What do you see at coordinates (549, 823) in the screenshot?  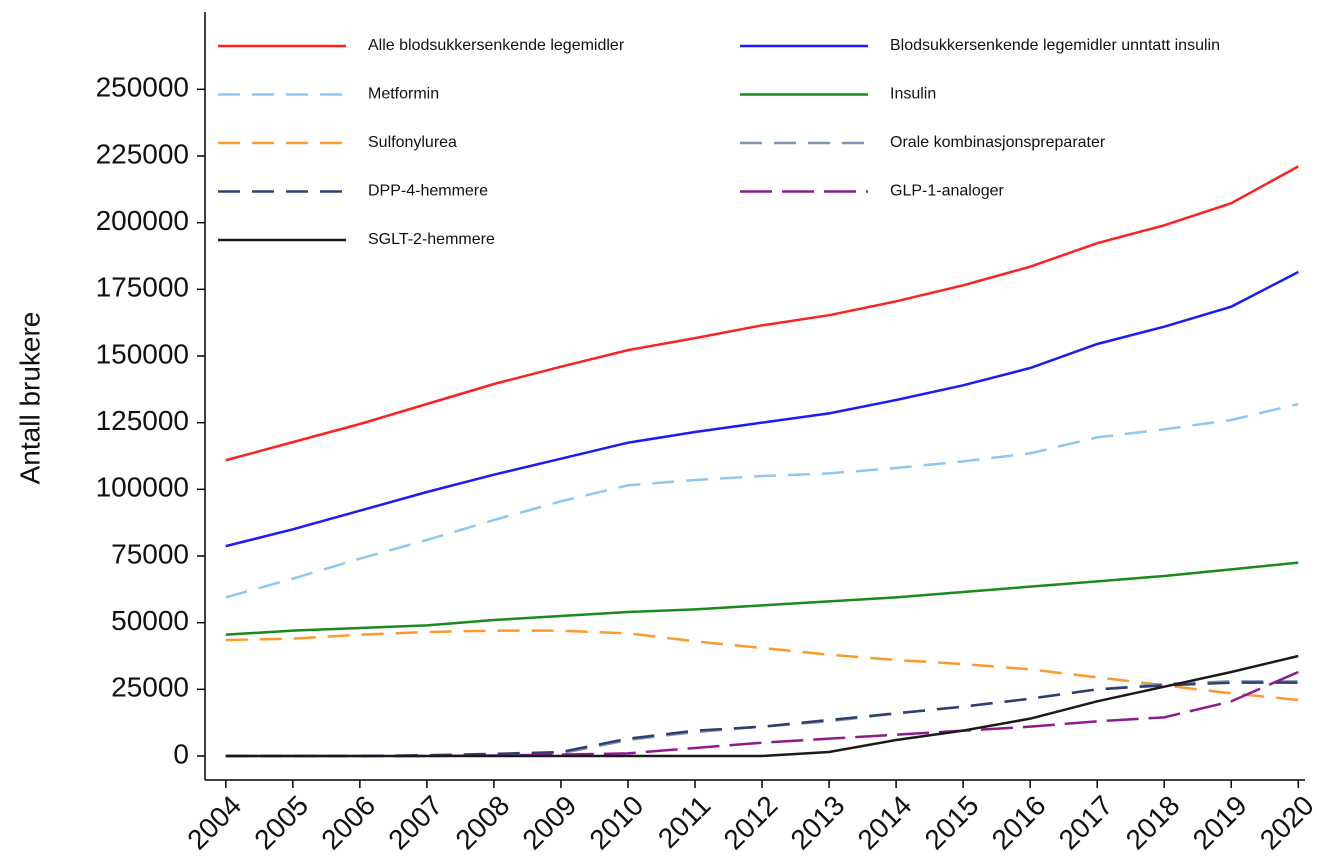 I see `x-tick-label: 2009` at bounding box center [549, 823].